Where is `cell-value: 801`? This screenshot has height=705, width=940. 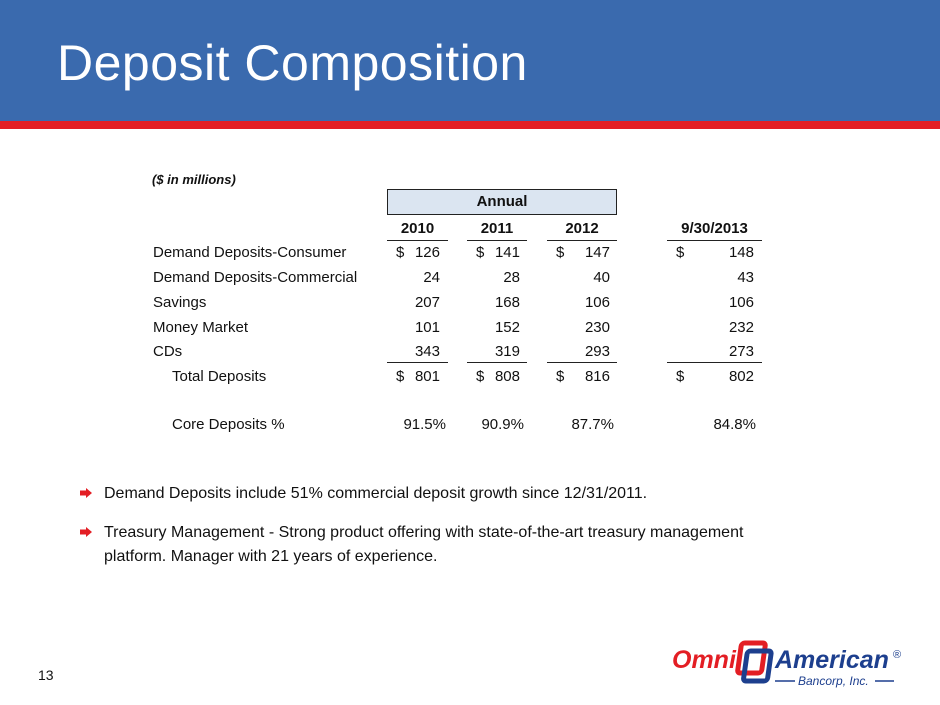 cell-value: 801 is located at coordinates (427, 376).